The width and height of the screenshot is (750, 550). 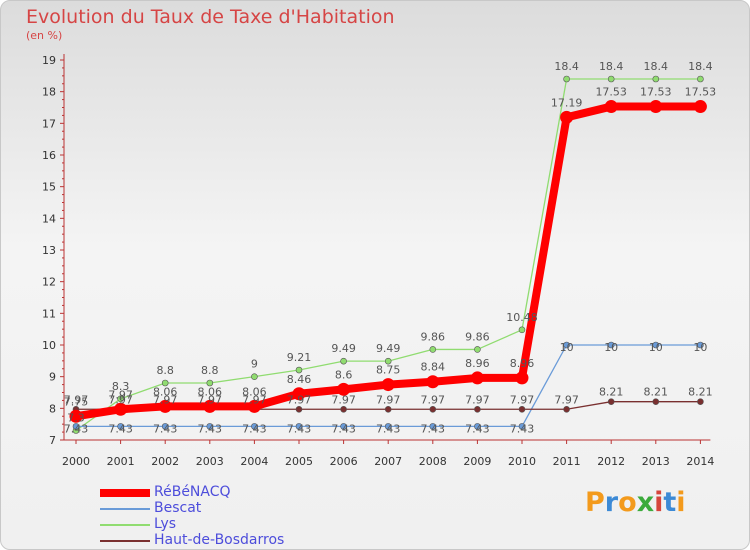 I want to click on legend-swatch, so click(x=125, y=509).